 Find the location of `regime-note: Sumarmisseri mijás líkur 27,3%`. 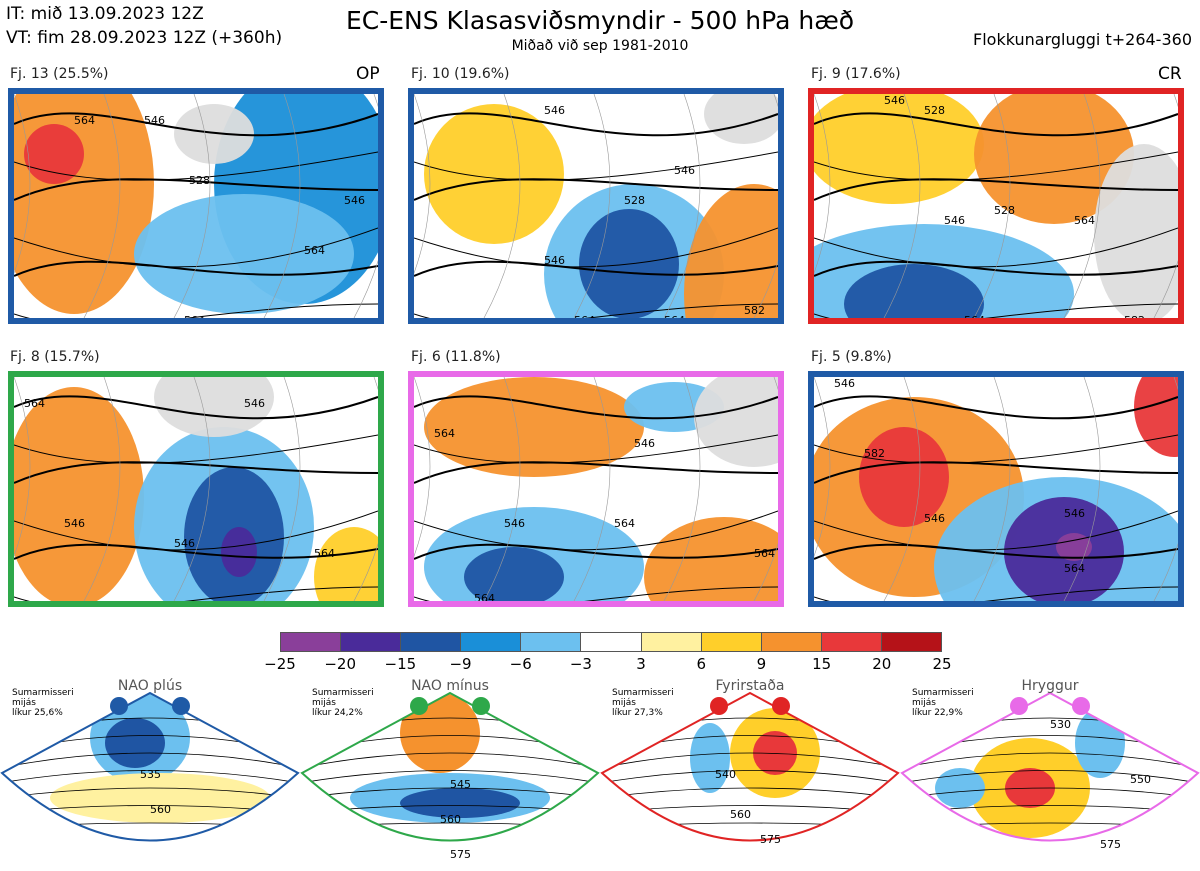

regime-note: Sumarmisseri mijás líkur 27,3% is located at coordinates (643, 703).